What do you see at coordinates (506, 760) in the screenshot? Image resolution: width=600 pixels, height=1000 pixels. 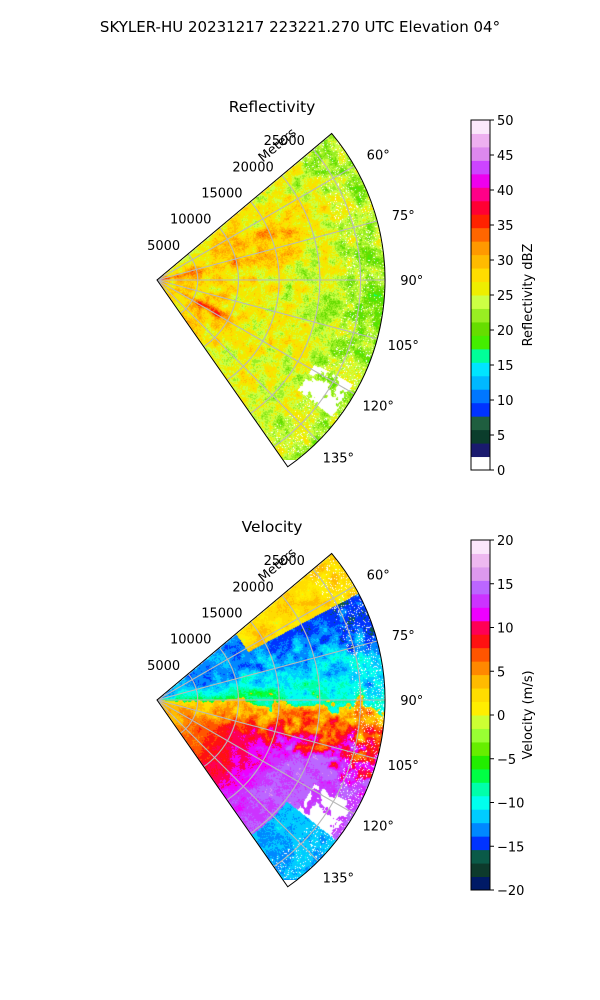 I see `colorbar-tick-label: −5` at bounding box center [506, 760].